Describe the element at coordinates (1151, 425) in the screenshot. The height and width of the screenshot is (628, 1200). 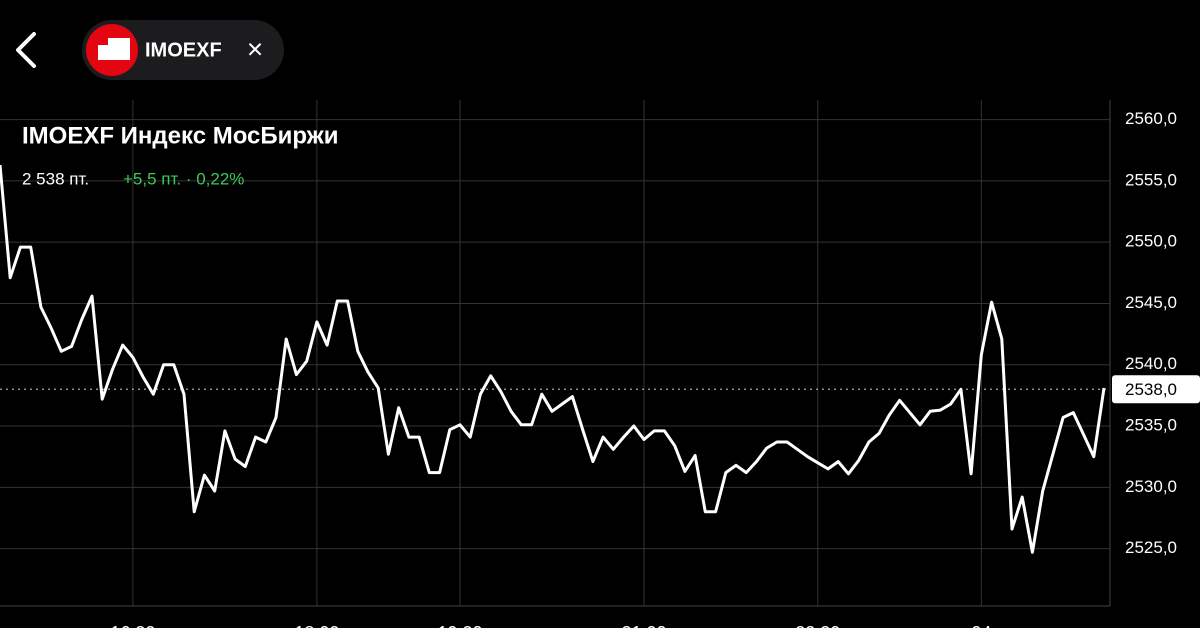
I see `y-tick-label: 2535,0` at that location.